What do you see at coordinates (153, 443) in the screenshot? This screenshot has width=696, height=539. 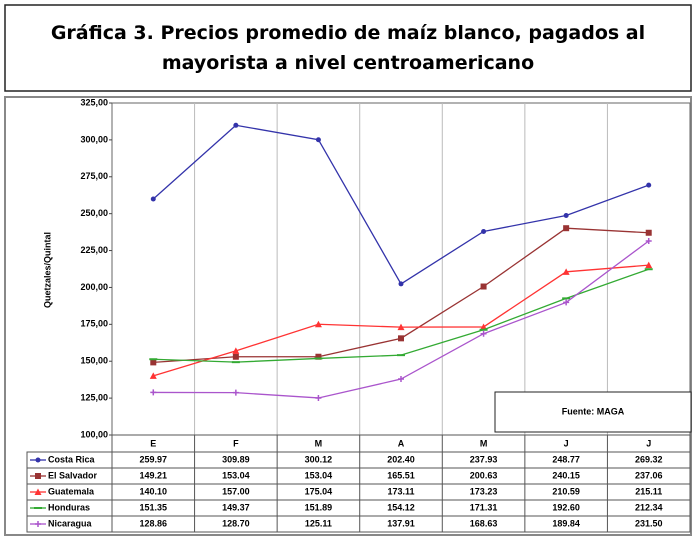 I see `x-tick-label: E` at bounding box center [153, 443].